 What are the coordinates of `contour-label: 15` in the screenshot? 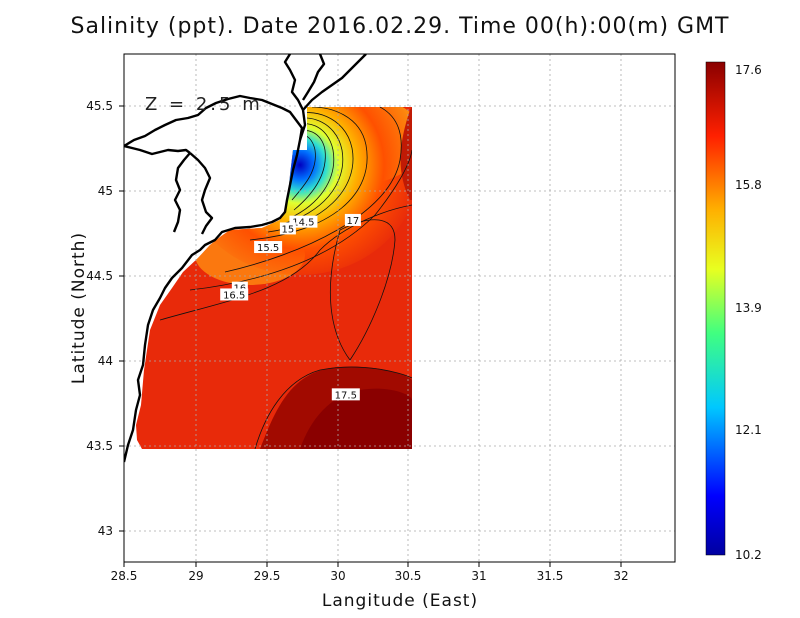 It's located at (288, 229).